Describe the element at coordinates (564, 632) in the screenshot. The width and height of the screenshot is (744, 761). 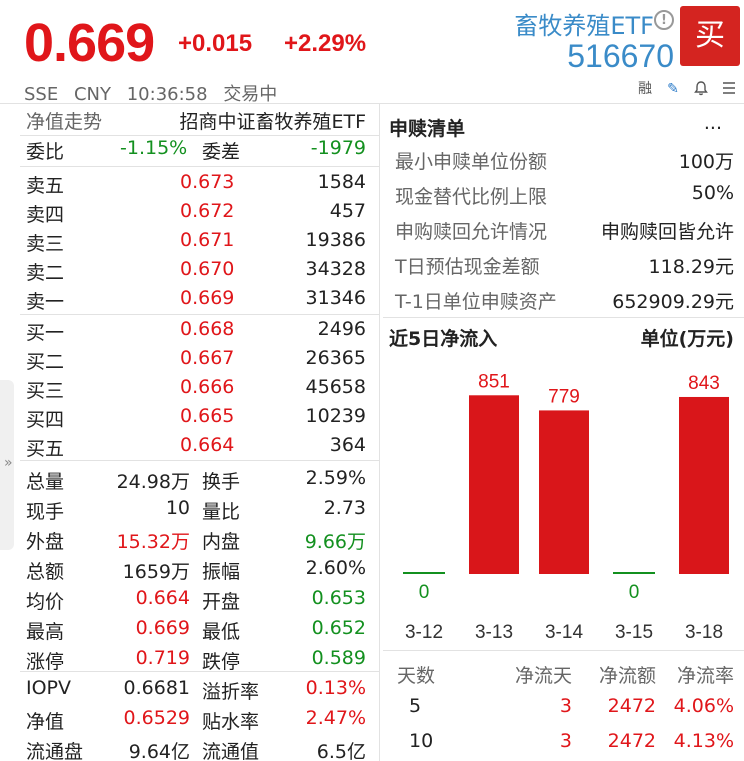
I see `x-tick-label: 3-14` at that location.